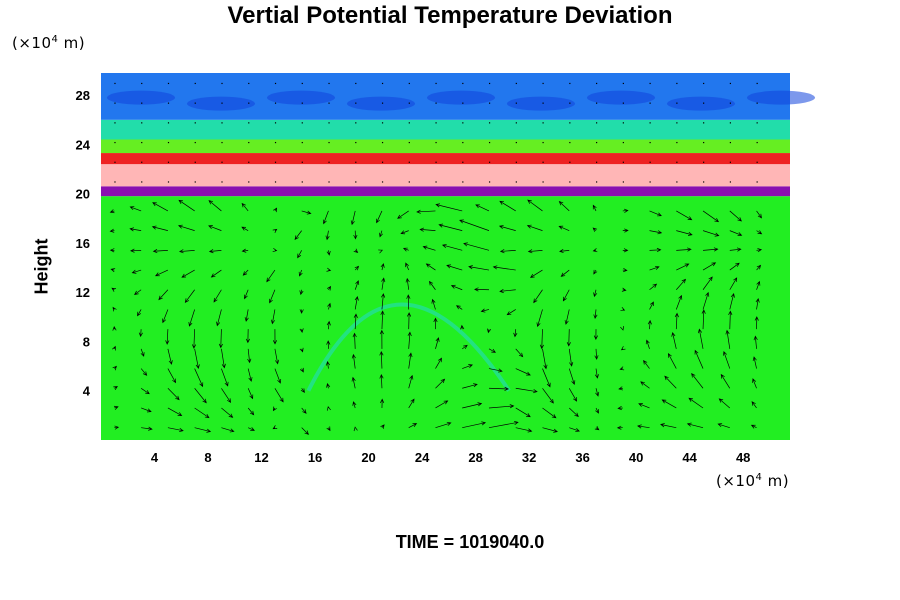  What do you see at coordinates (83, 292) in the screenshot?
I see `y-tick-label: 12` at bounding box center [83, 292].